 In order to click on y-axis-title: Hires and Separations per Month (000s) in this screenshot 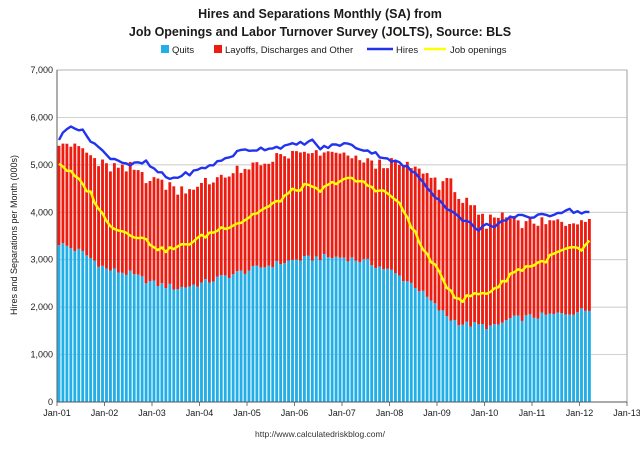, I will do `click(14, 235)`.